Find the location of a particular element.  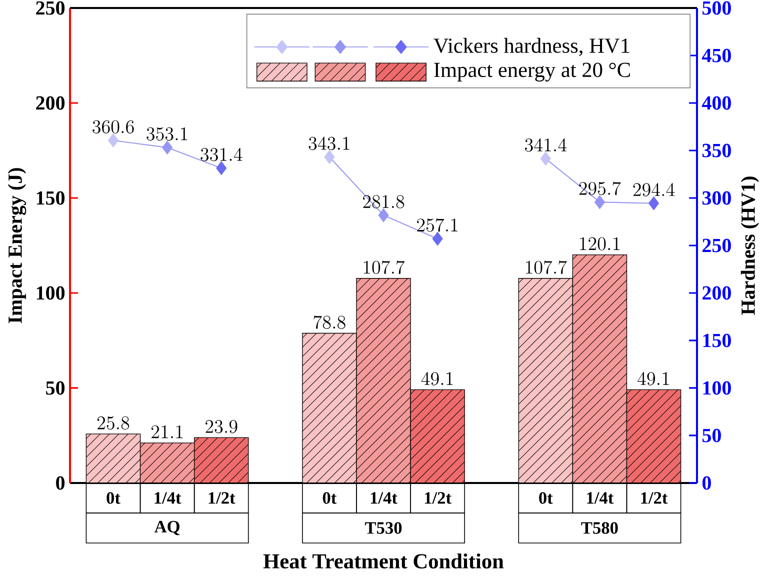

data-label: 23.9 is located at coordinates (222, 427).